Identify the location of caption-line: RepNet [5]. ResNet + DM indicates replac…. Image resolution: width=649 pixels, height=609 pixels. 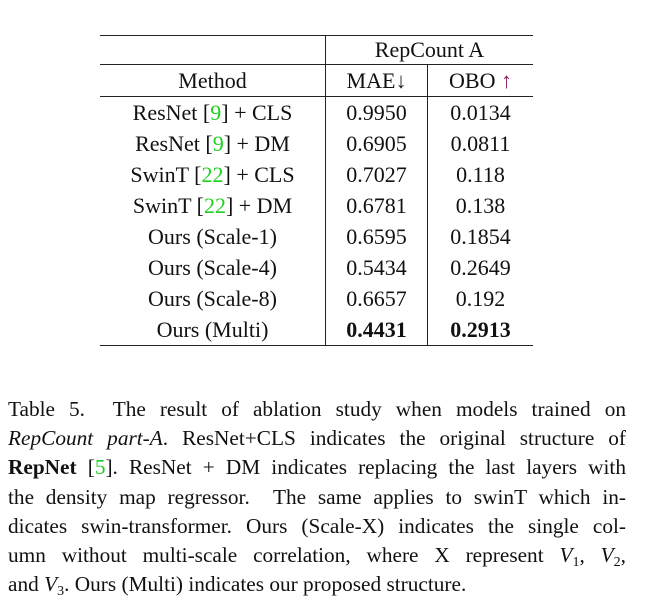
(317, 467).